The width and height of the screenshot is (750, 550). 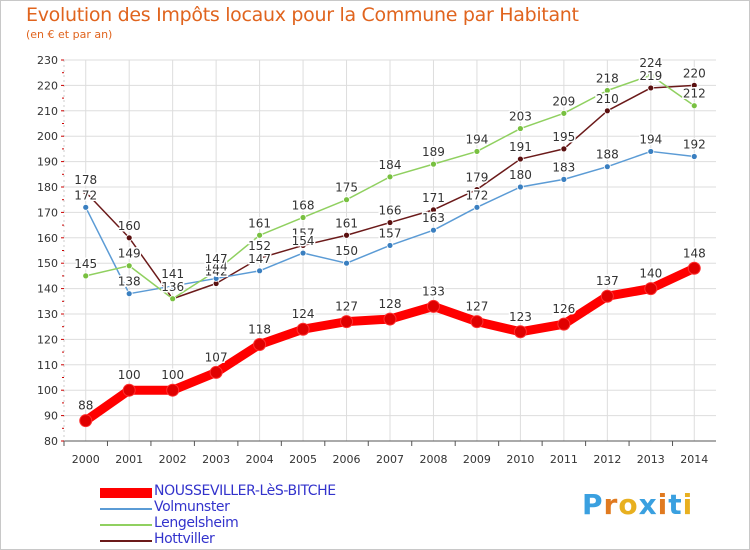 What do you see at coordinates (216, 259) in the screenshot?
I see `data-label-lengelsheim-2003: 147` at bounding box center [216, 259].